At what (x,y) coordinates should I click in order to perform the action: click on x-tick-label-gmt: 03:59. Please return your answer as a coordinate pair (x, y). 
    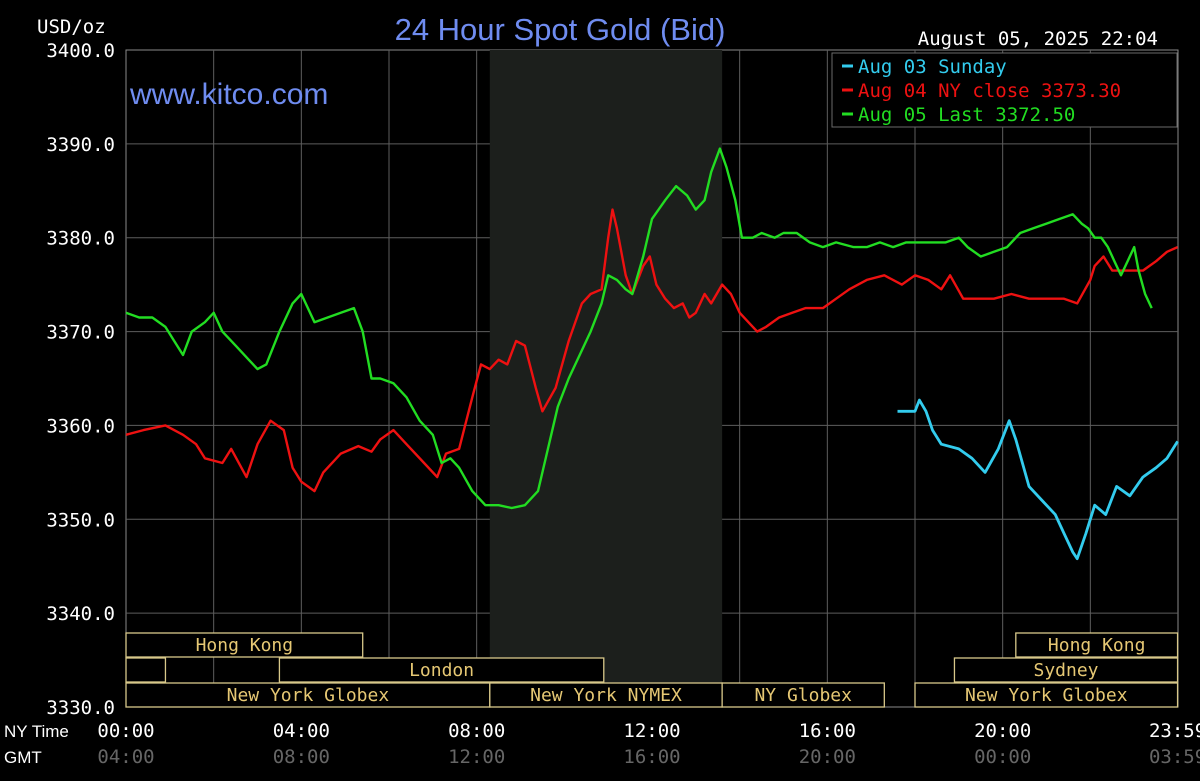
    Looking at the image, I should click on (1174, 757).